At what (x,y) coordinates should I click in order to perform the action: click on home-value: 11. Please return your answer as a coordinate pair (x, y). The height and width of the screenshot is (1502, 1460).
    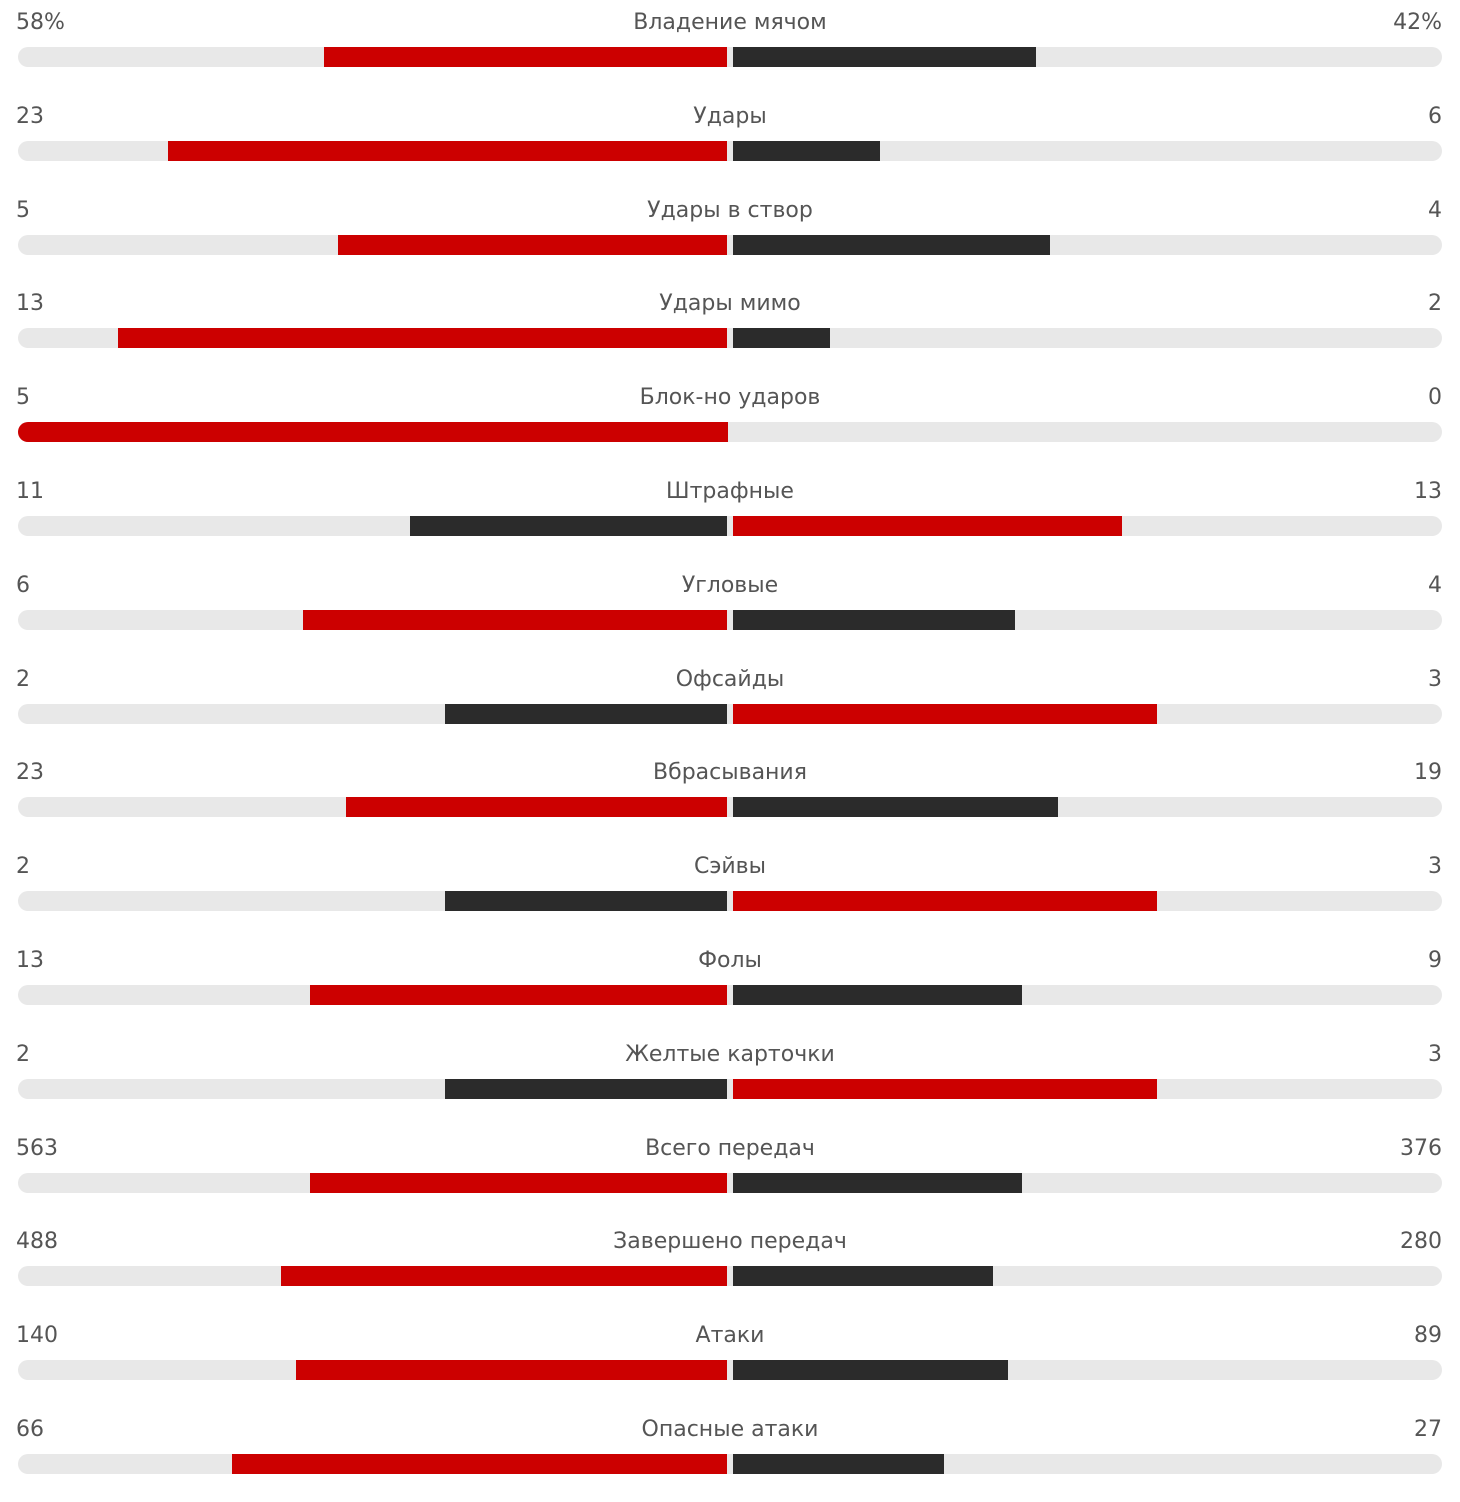
    Looking at the image, I should click on (30, 491).